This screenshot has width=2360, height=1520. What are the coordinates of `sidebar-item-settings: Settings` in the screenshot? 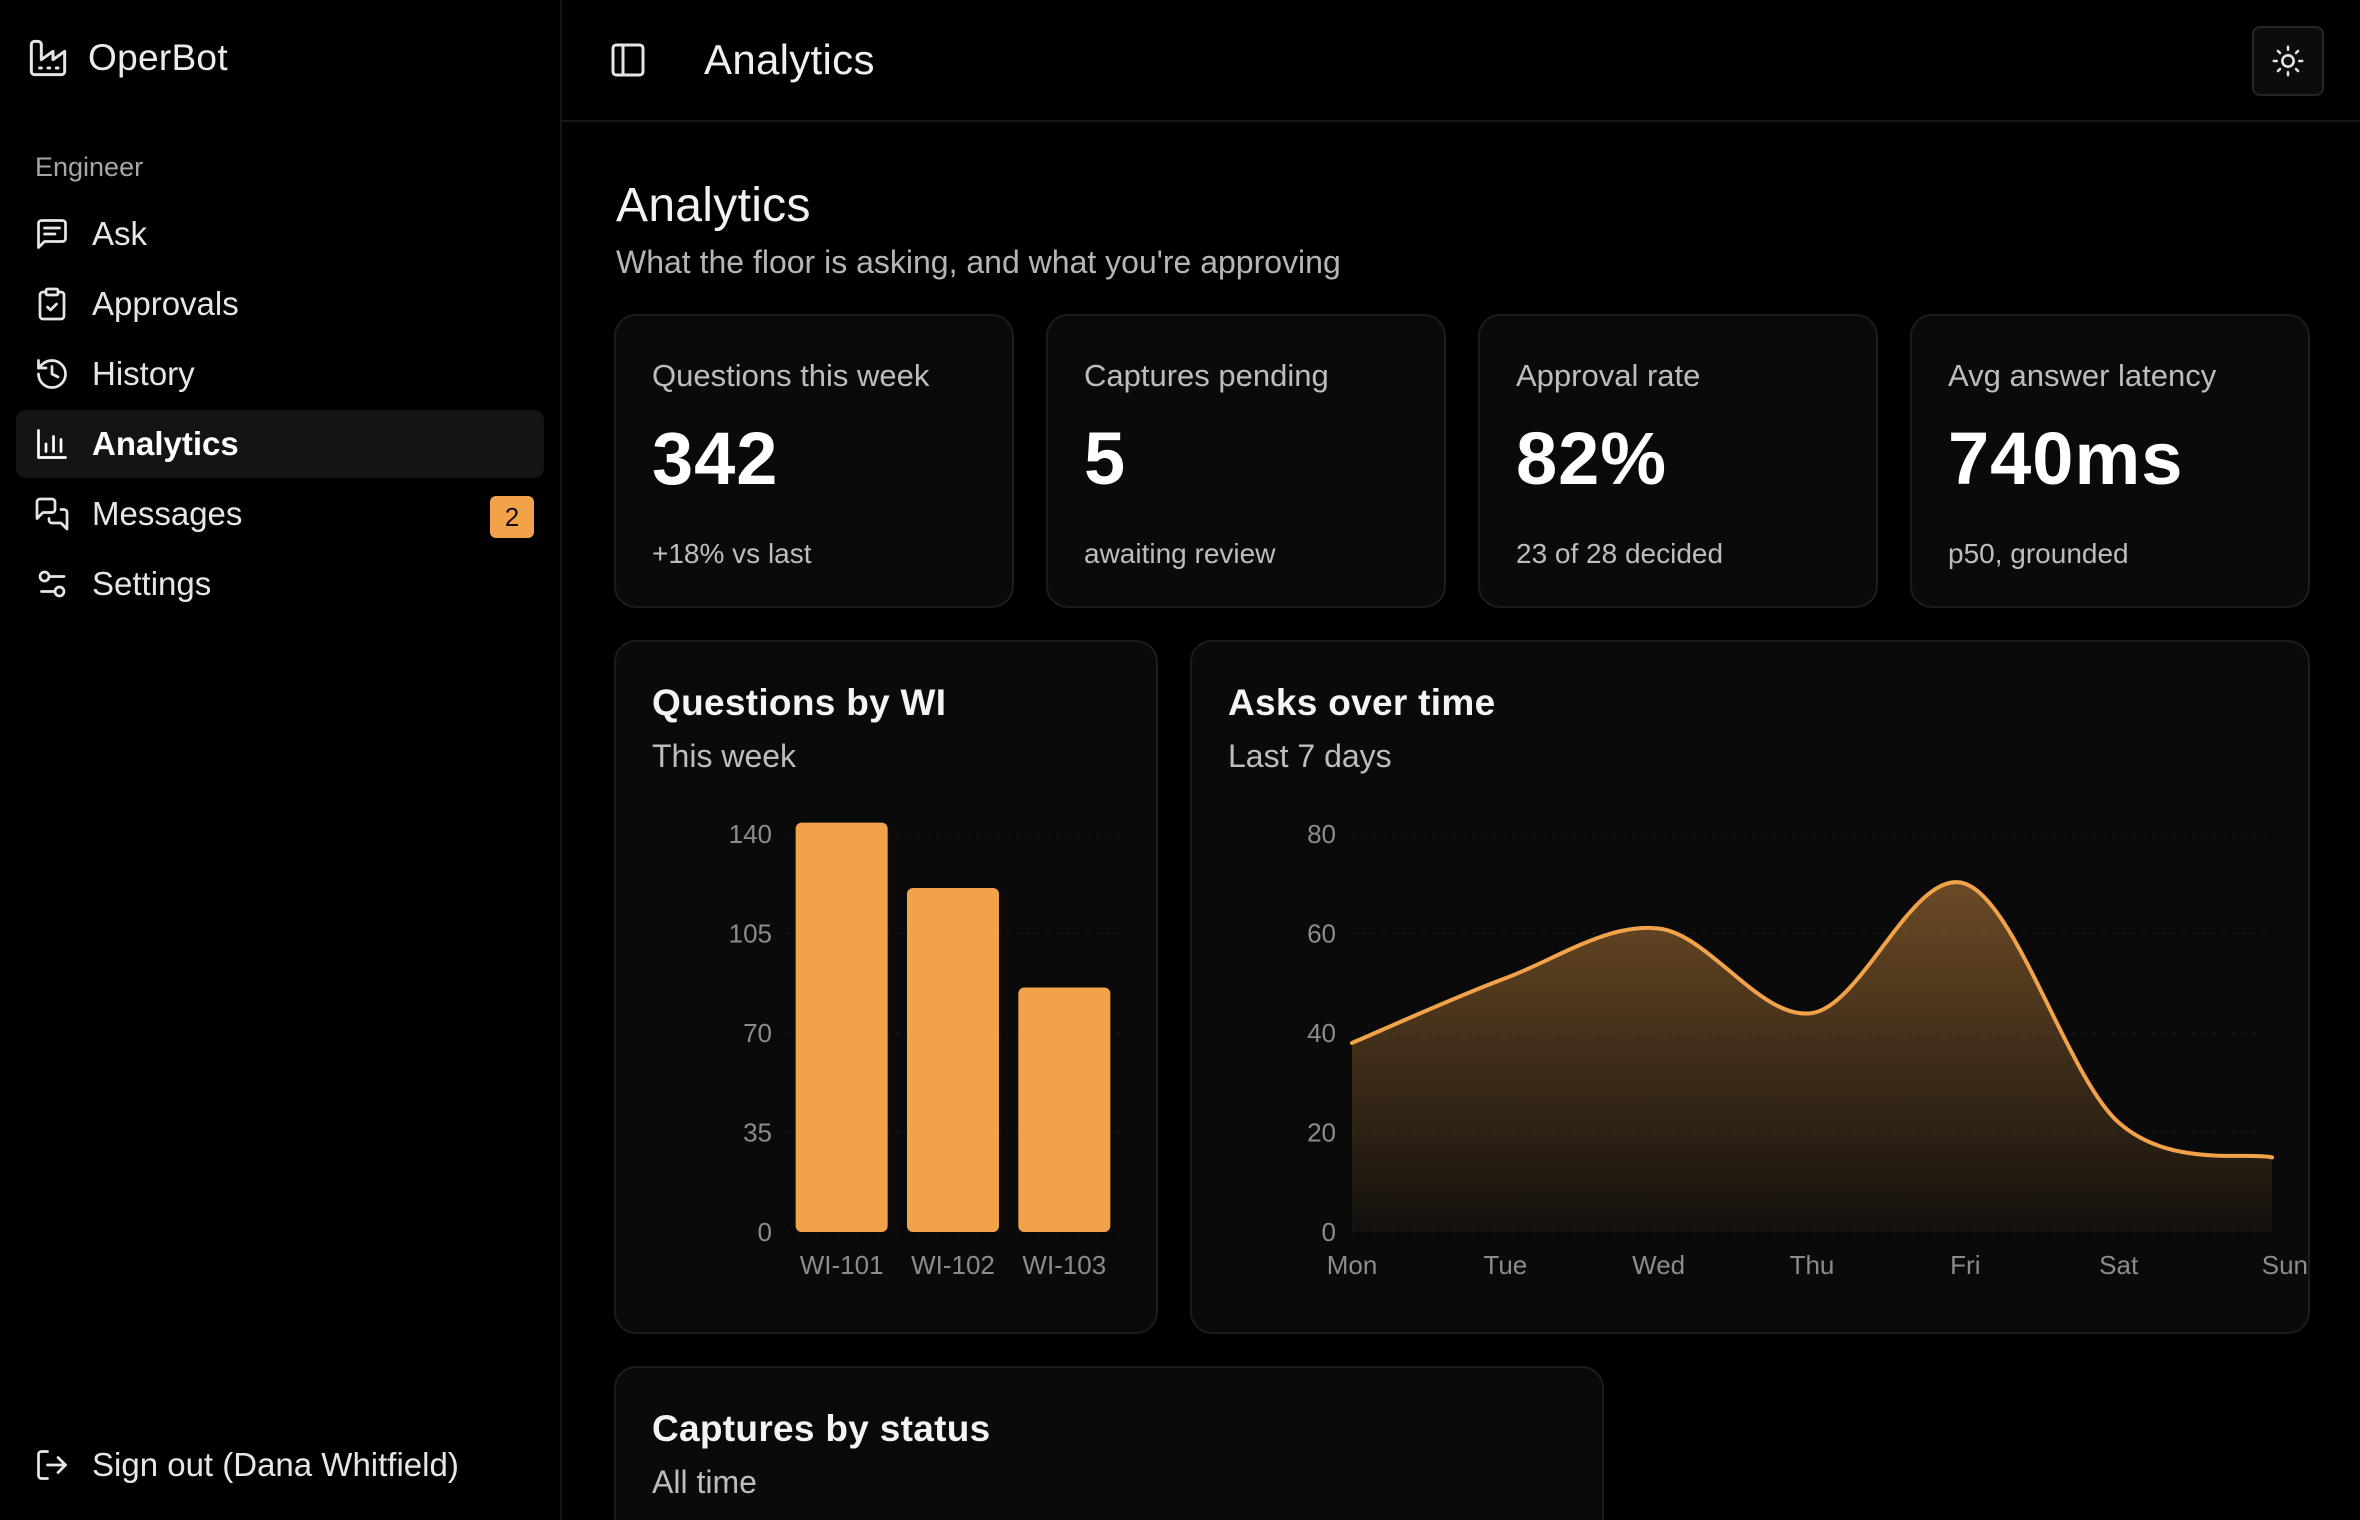 It's located at (280, 584).